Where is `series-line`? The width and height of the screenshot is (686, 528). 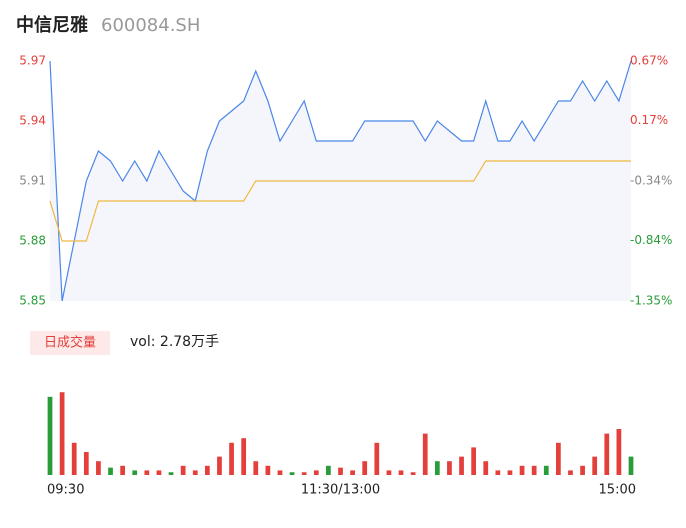 series-line is located at coordinates (340, 201).